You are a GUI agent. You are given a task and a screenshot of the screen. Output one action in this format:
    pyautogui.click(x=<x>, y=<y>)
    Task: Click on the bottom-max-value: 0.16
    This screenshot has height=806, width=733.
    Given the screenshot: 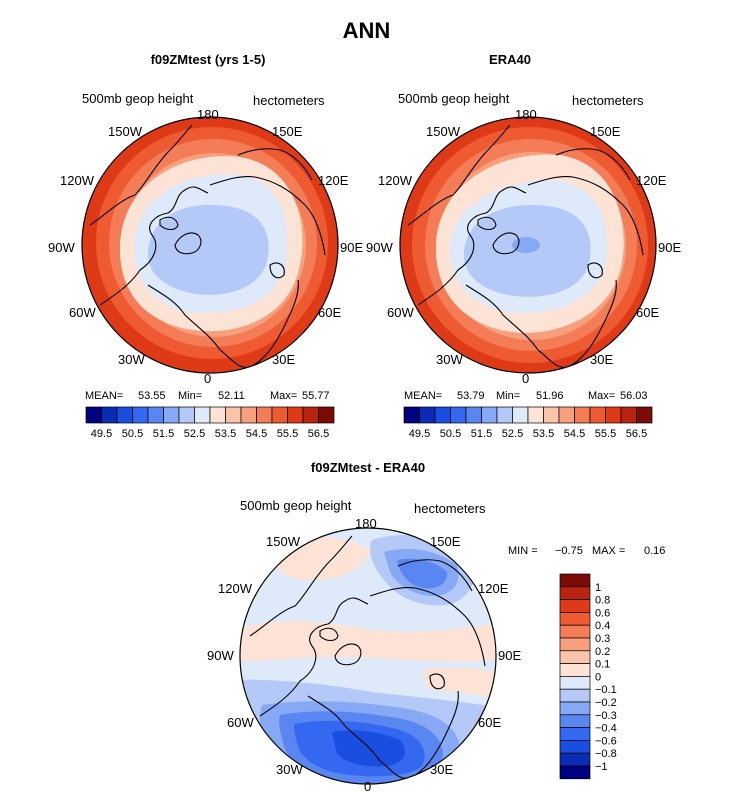 What is the action you would take?
    pyautogui.click(x=655, y=551)
    